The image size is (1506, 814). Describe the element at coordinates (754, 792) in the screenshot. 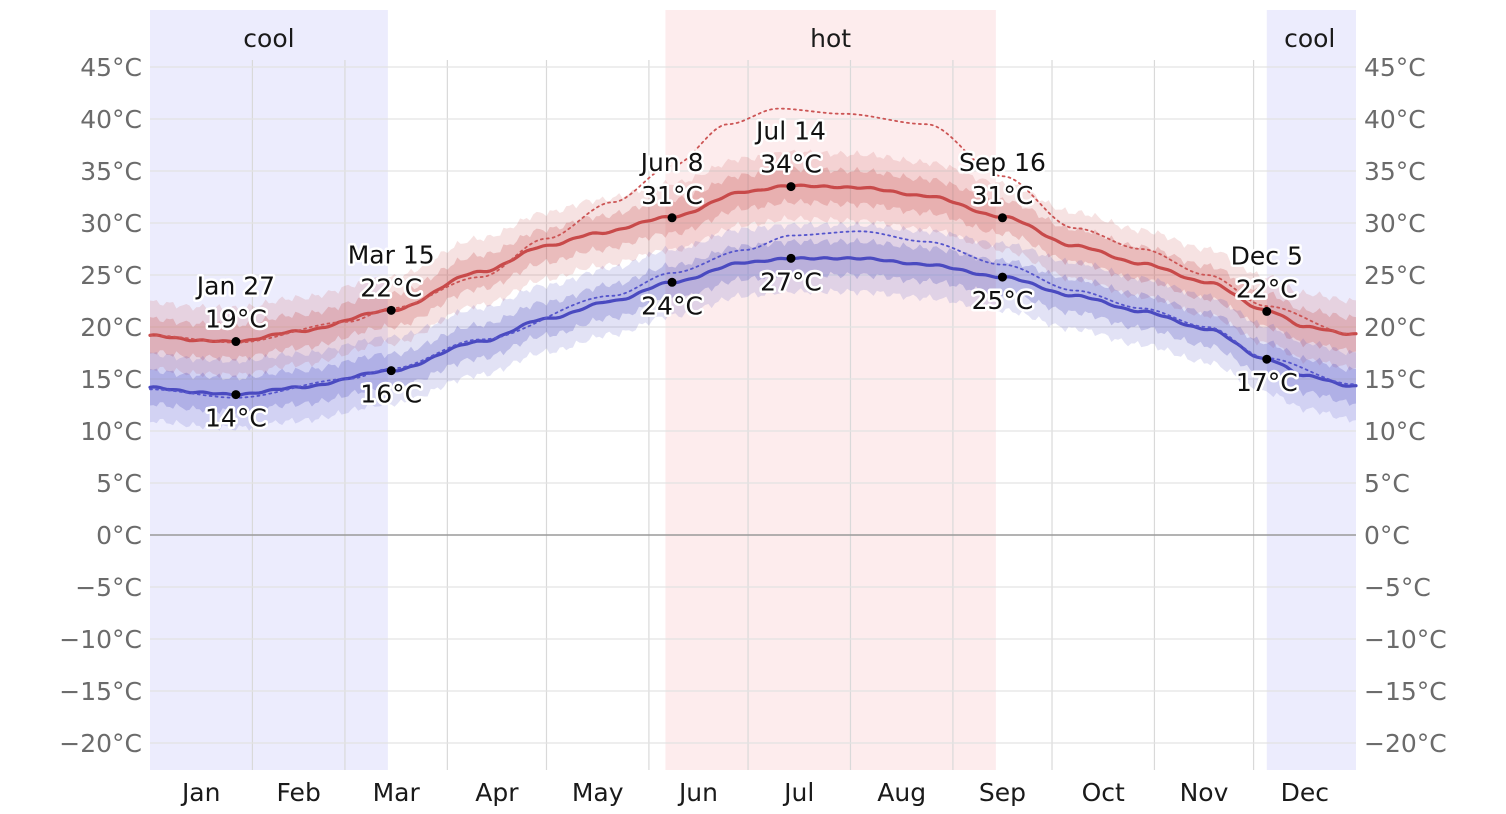

I see `x-axis-labels: Jan Feb Mar Apr May Jun Jul Aug Sep Oct Nov Dec` at that location.